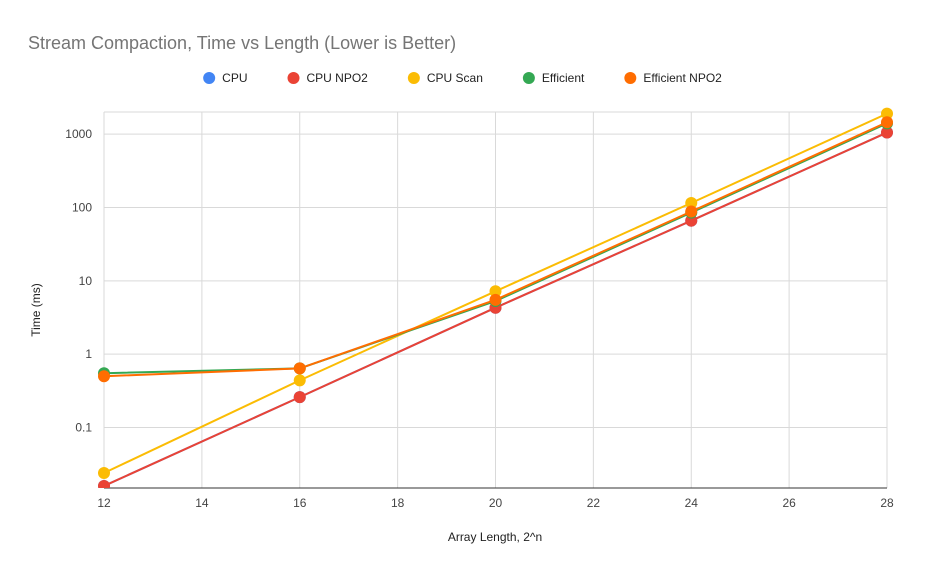 Image resolution: width=925 pixels, height=572 pixels. What do you see at coordinates (78, 134) in the screenshot?
I see `y-tick-label: 1000` at bounding box center [78, 134].